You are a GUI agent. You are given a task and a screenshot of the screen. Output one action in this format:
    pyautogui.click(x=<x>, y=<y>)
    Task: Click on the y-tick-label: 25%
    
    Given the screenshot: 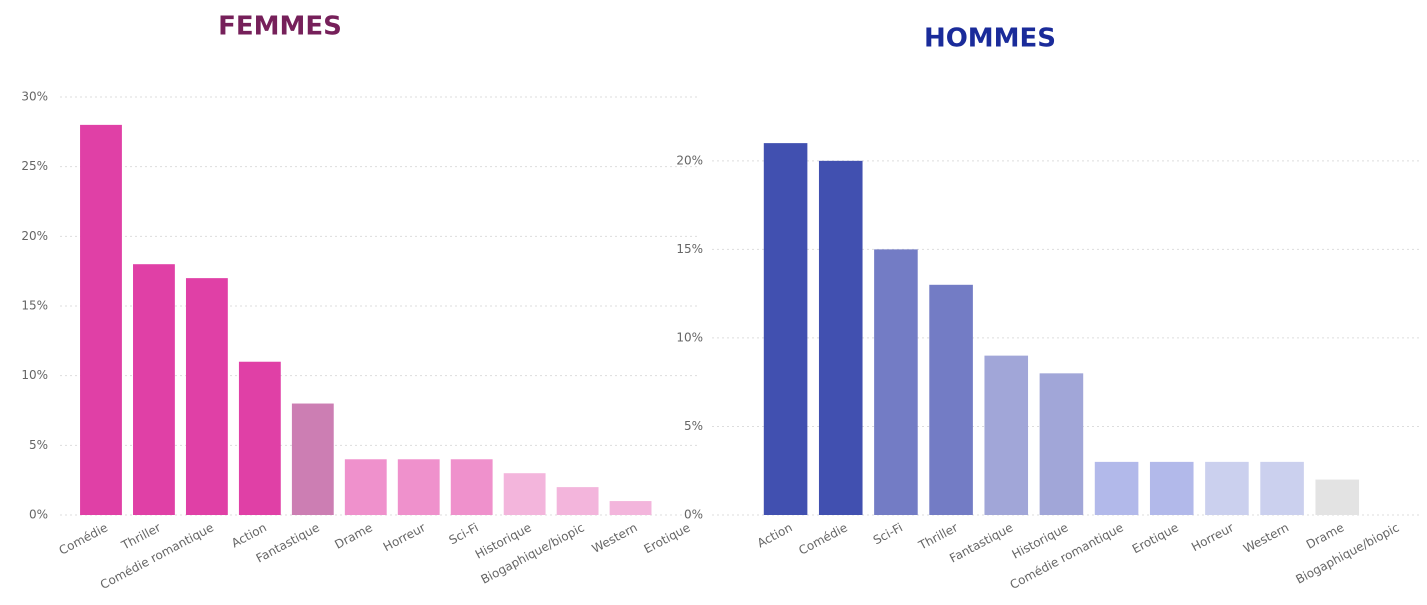 What is the action you would take?
    pyautogui.click(x=34, y=166)
    